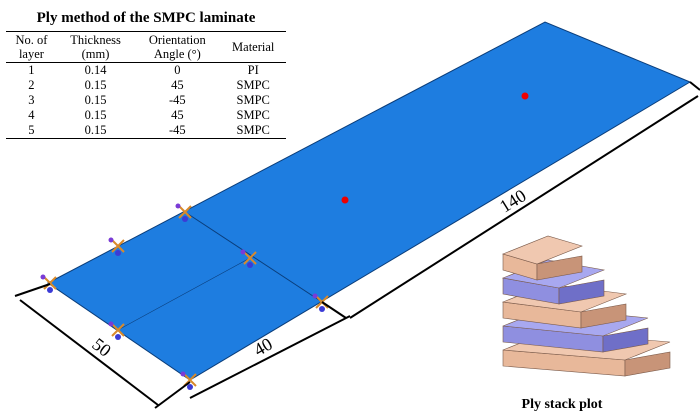 This screenshot has height=414, width=700. I want to click on header-text: Angle (°), so click(177, 54).